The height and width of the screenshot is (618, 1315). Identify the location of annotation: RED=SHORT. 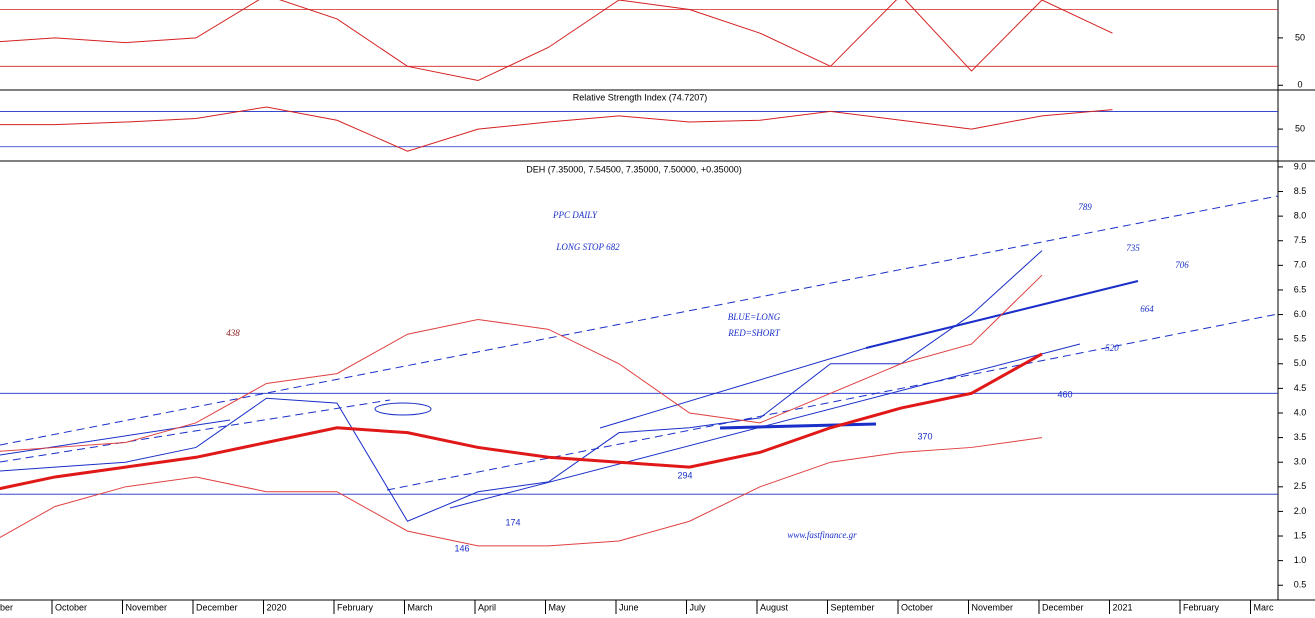
(754, 333).